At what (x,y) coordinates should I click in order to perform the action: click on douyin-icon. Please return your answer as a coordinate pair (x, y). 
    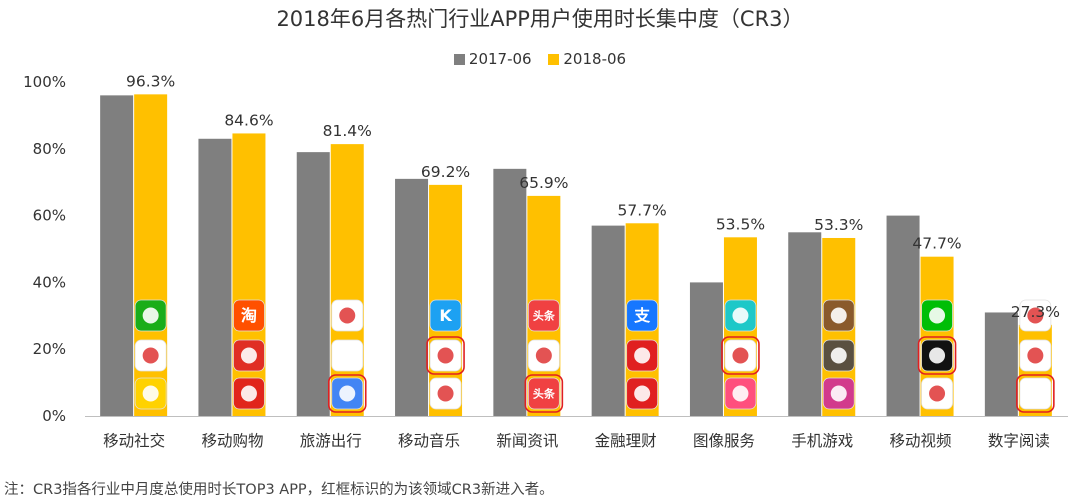
    Looking at the image, I should click on (937, 355).